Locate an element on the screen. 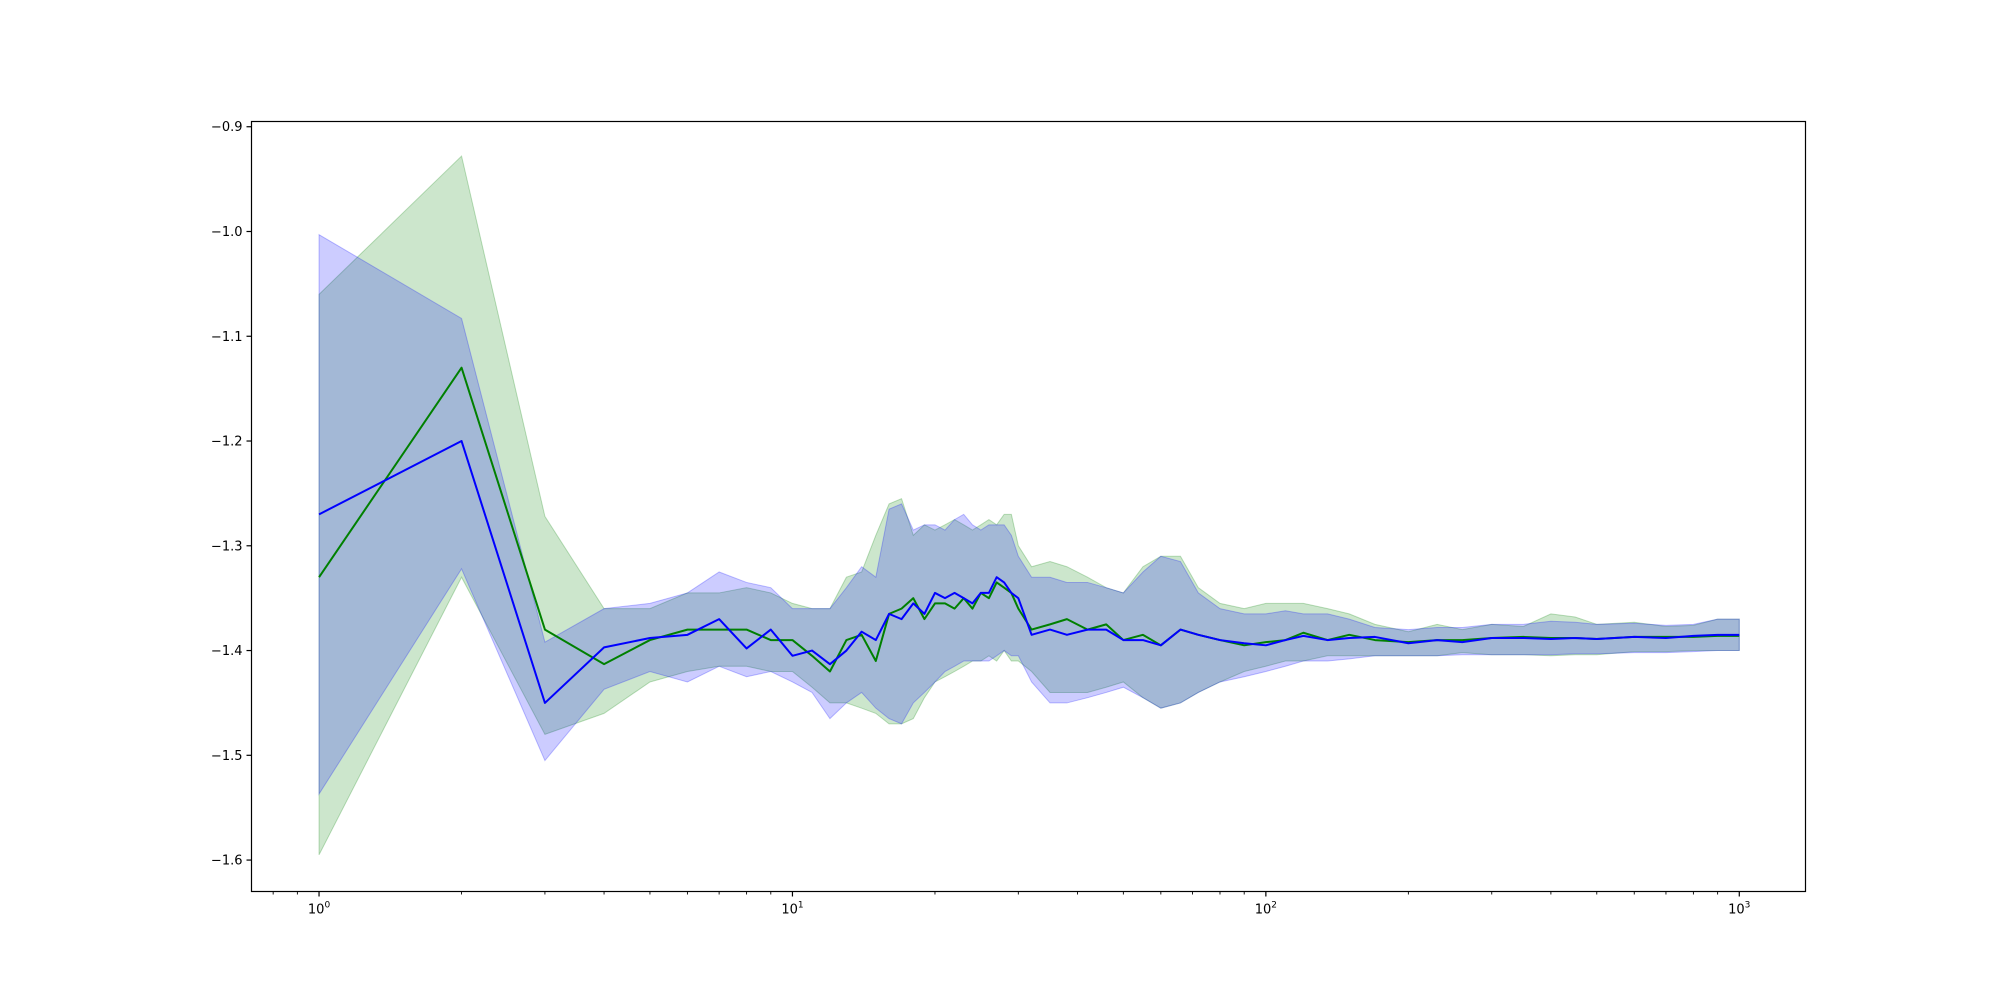 The width and height of the screenshot is (2000, 1000). y-tick-label: −1.4 is located at coordinates (227, 651).